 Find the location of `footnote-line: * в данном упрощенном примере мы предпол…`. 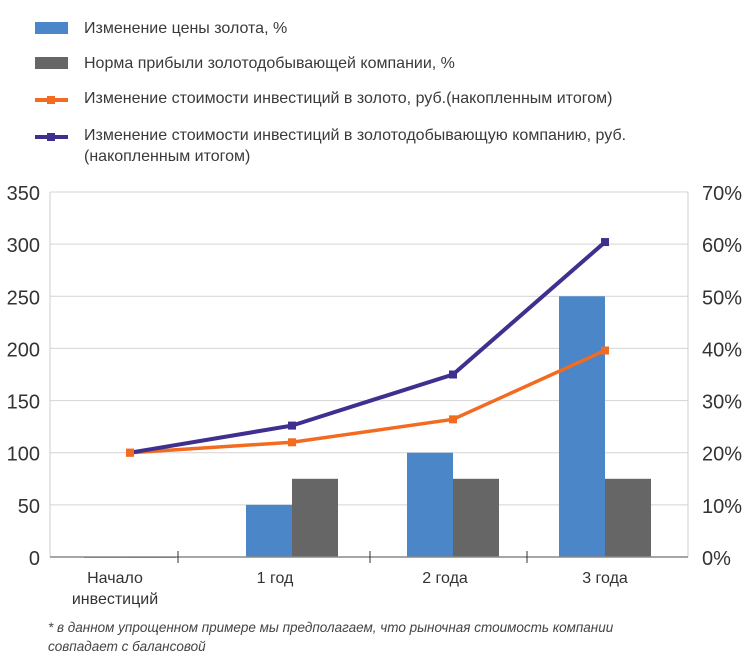

footnote-line: * в данном упрощенном примере мы предпол… is located at coordinates (331, 627).